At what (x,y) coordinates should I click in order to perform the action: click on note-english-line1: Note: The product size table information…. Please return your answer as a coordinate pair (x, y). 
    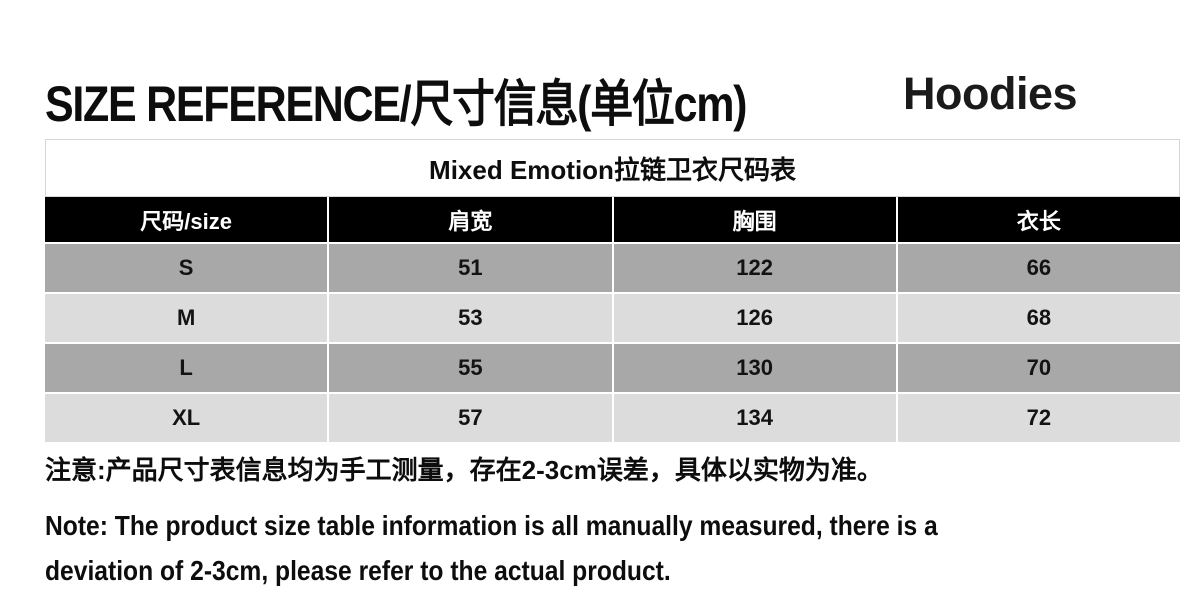
    Looking at the image, I should click on (491, 525).